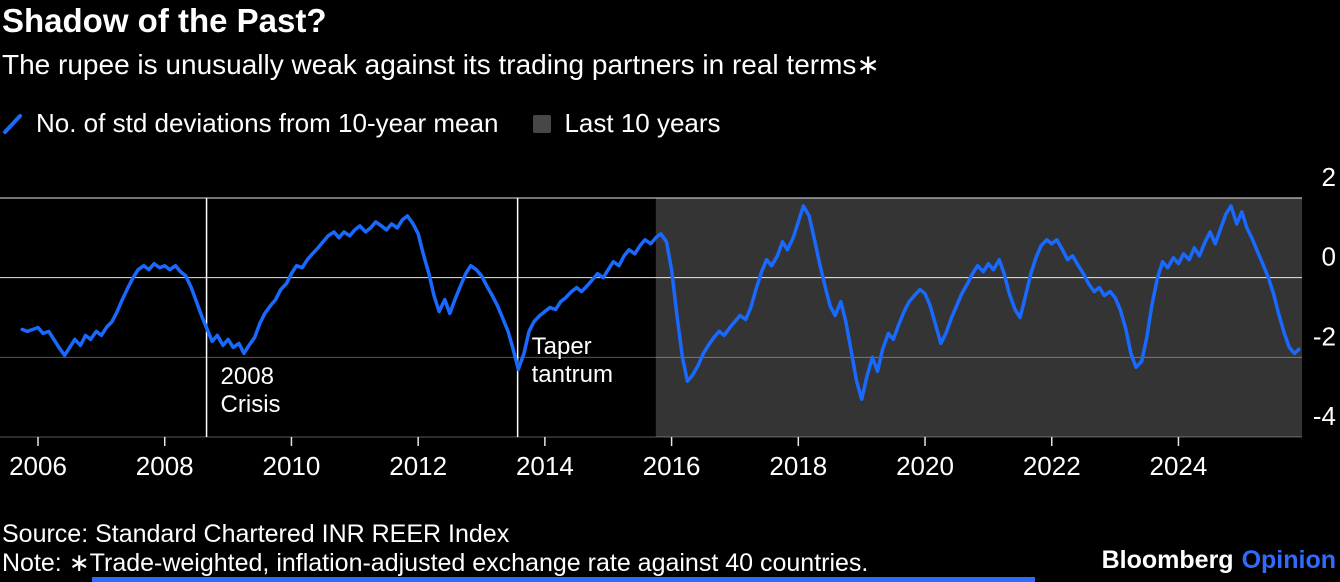 The image size is (1340, 582). I want to click on legend-item-shaded: Last 10 years, so click(626, 123).